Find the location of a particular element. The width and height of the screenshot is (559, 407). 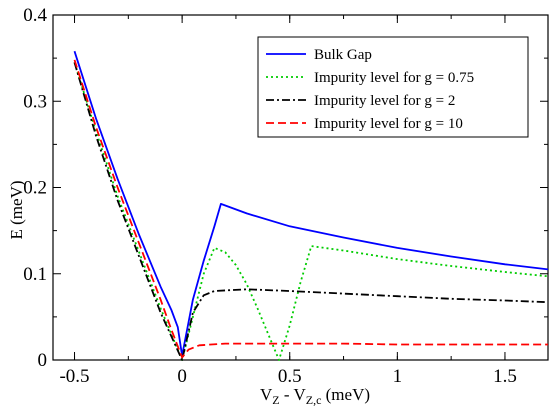

y-tick-label: 0.4 is located at coordinates (35, 15).